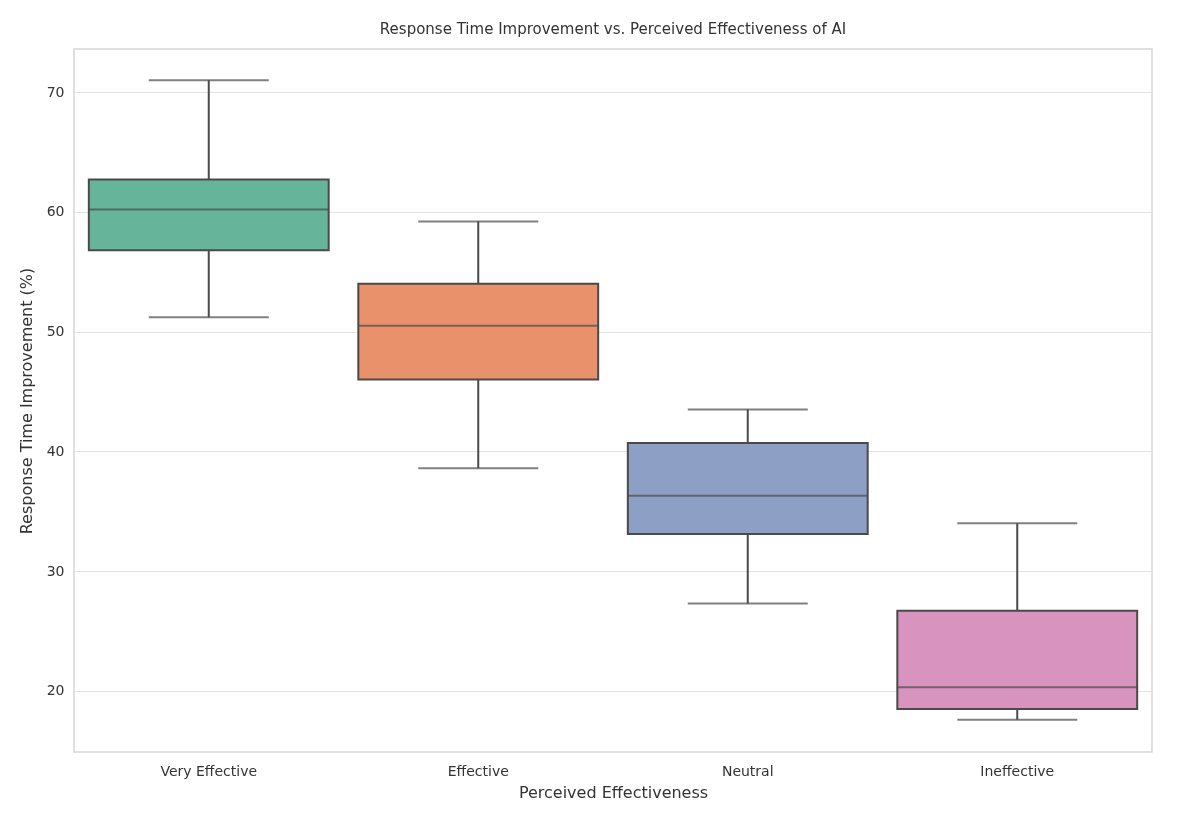 The width and height of the screenshot is (1178, 838). I want to click on y-axis-title: Response Time Improvement (%), so click(26, 401).